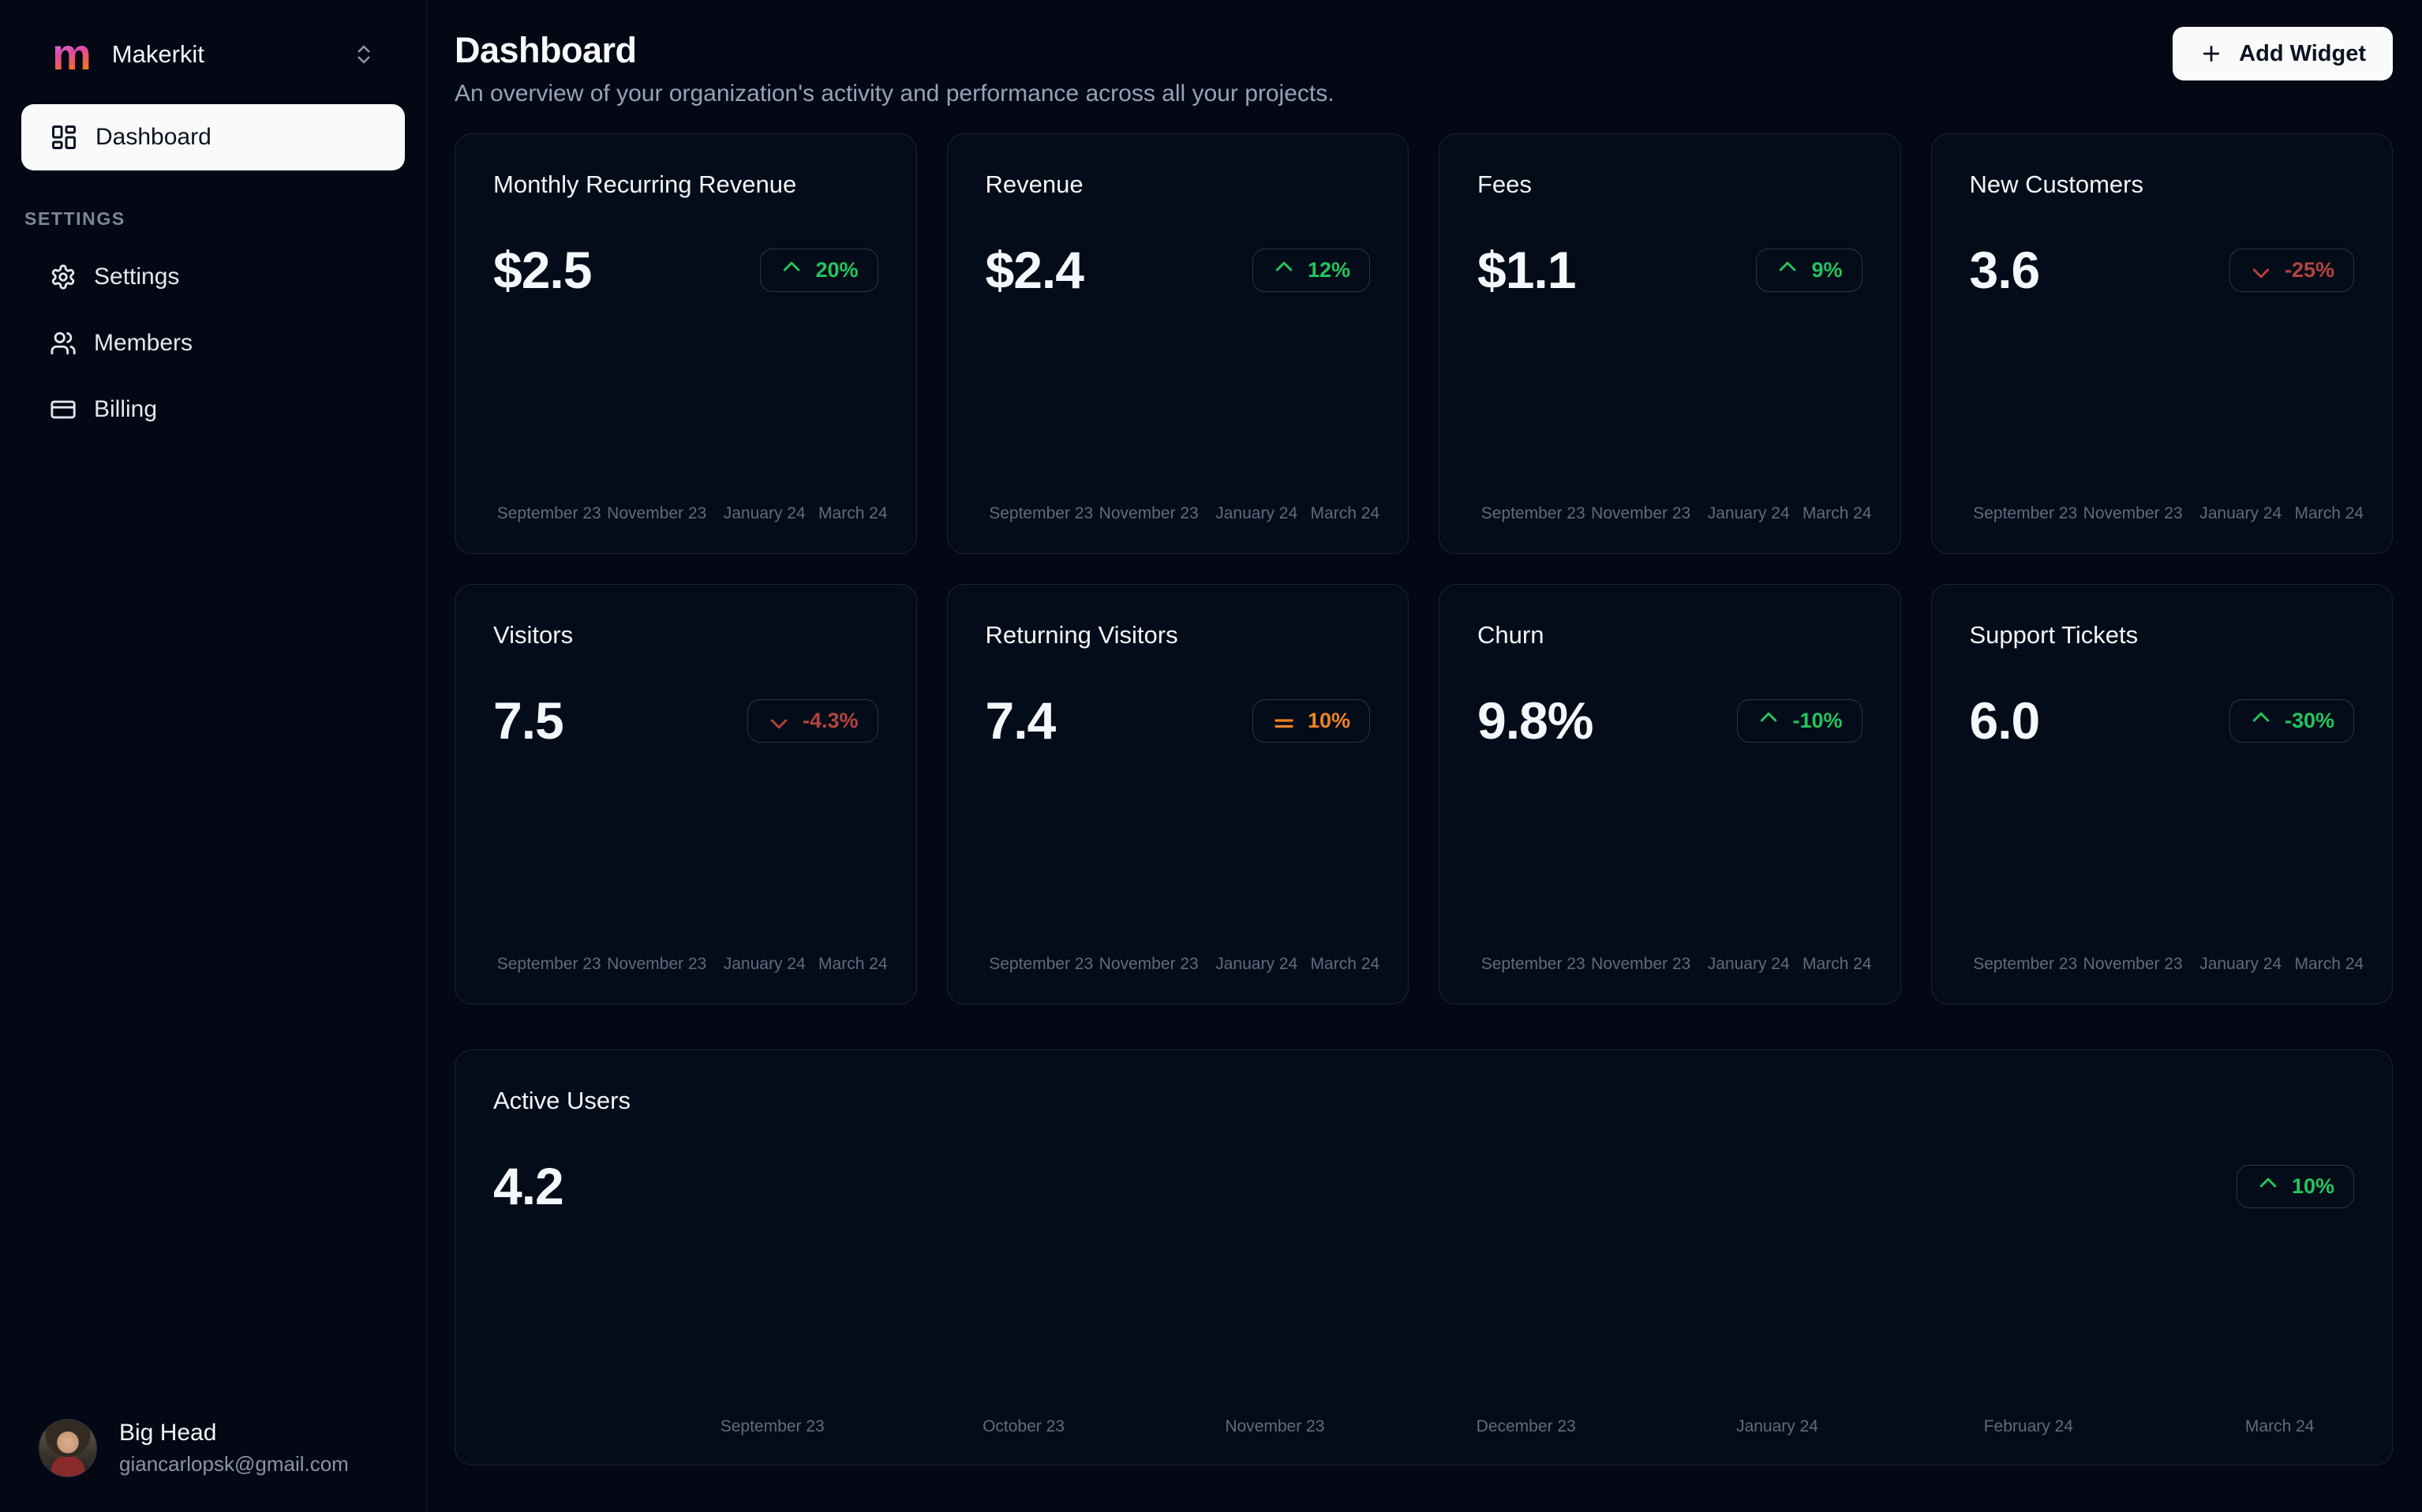 The image size is (2422, 1512). What do you see at coordinates (645, 184) in the screenshot?
I see `metric-title: Monthly Recurring Revenue` at bounding box center [645, 184].